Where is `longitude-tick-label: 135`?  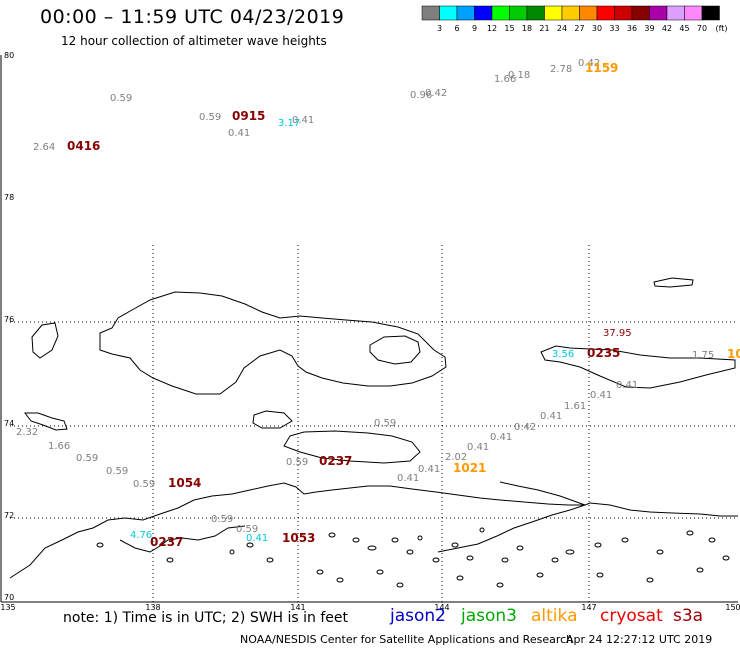 longitude-tick-label: 135 is located at coordinates (7, 607).